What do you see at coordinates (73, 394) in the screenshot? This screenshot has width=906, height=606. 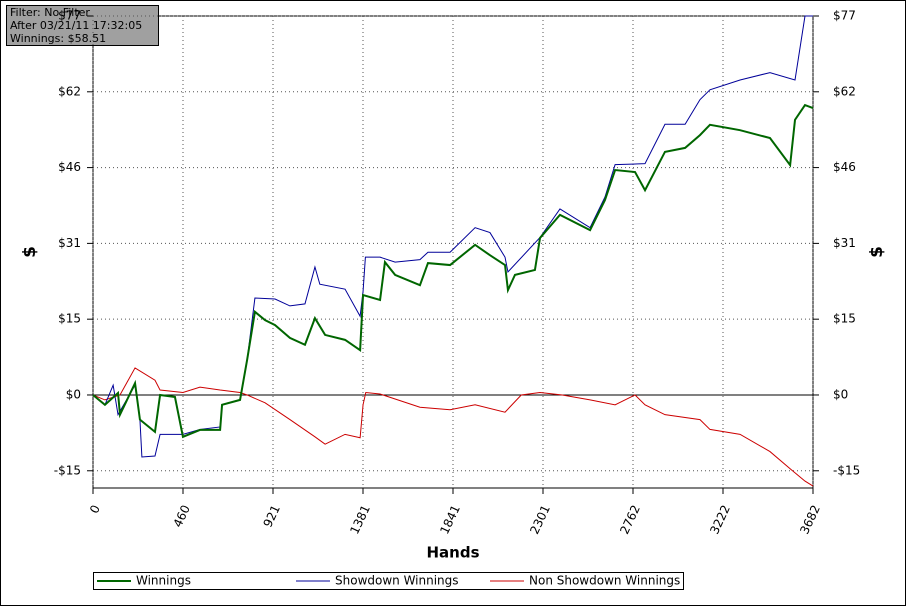 I see `y-tick-label: $0` at bounding box center [73, 394].